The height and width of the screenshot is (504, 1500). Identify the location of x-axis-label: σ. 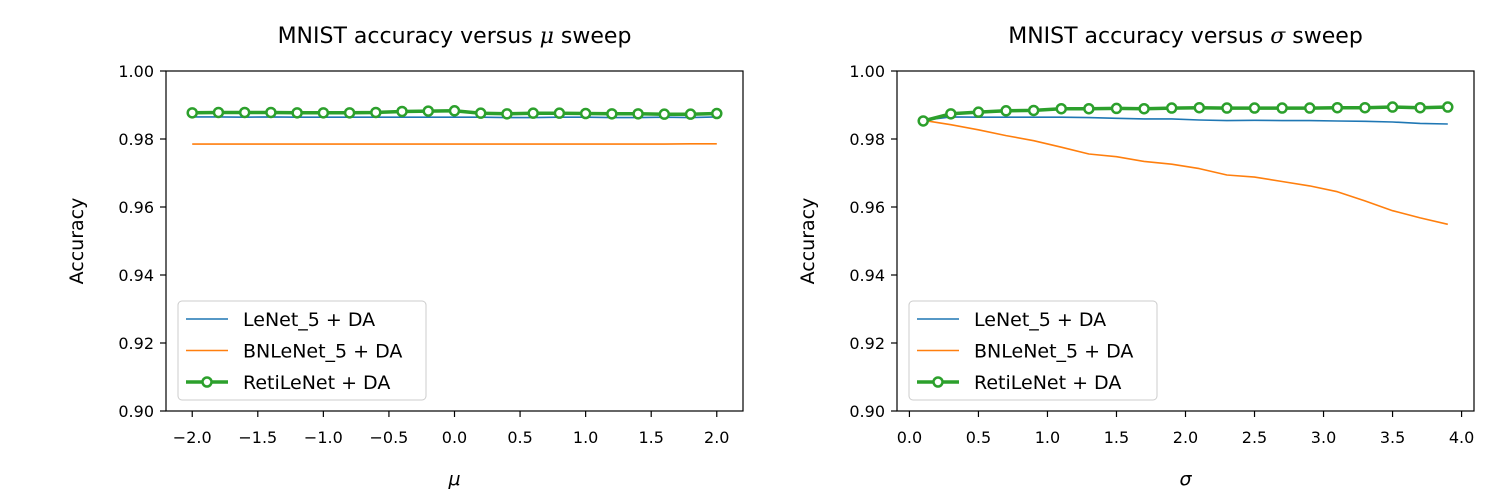
(1185, 479).